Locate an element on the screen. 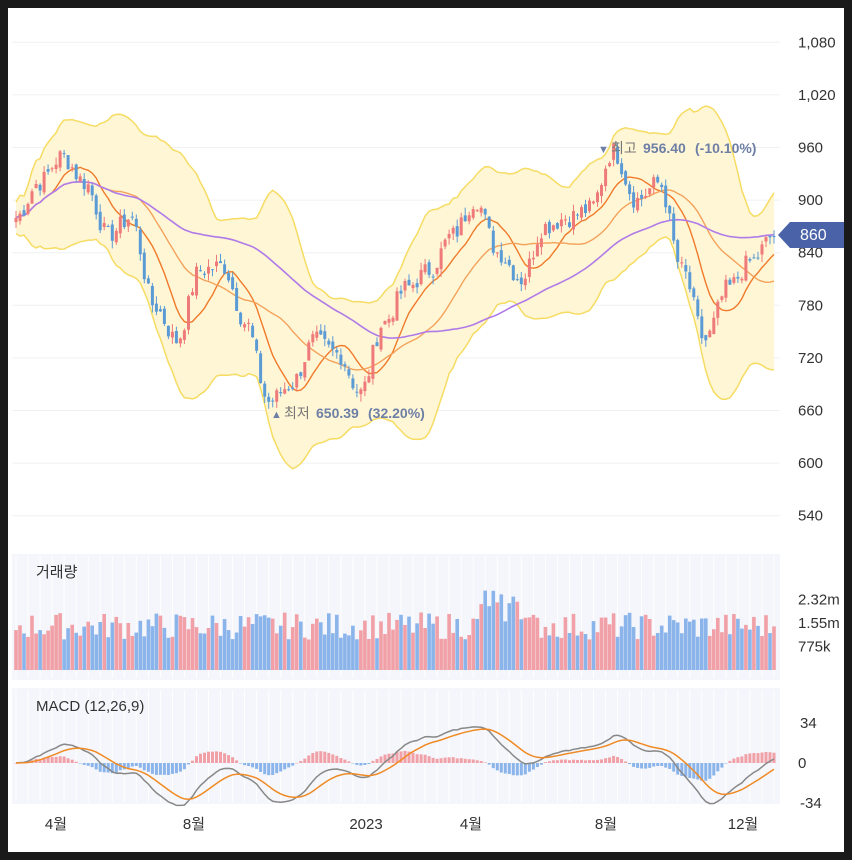  price-tick-label: 720 is located at coordinates (810, 358).